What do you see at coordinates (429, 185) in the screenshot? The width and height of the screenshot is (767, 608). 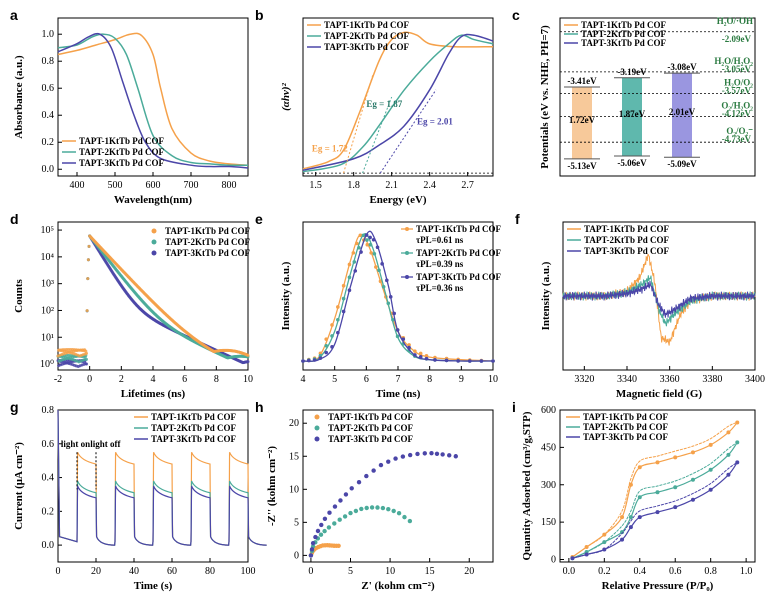 I see `x-tick-label: 2.4` at bounding box center [429, 185].